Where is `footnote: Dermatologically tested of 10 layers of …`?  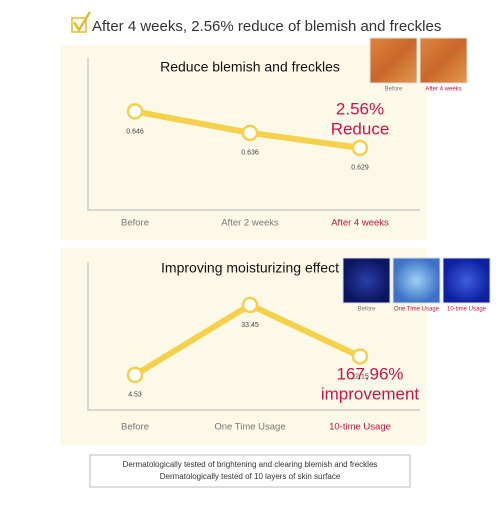
footnote: Dermatologically tested of 10 layers of … is located at coordinates (250, 476).